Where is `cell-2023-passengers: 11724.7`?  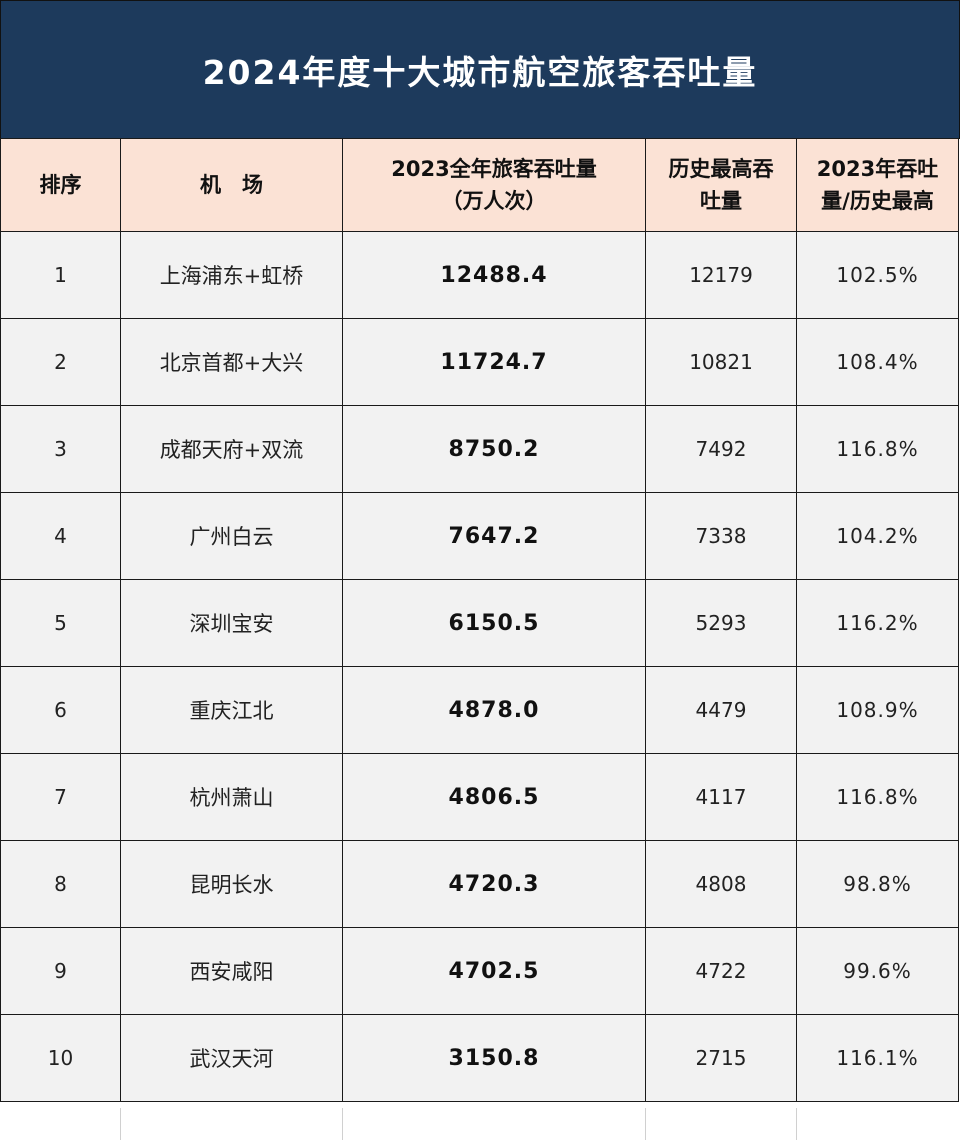
cell-2023-passengers: 11724.7 is located at coordinates (494, 362).